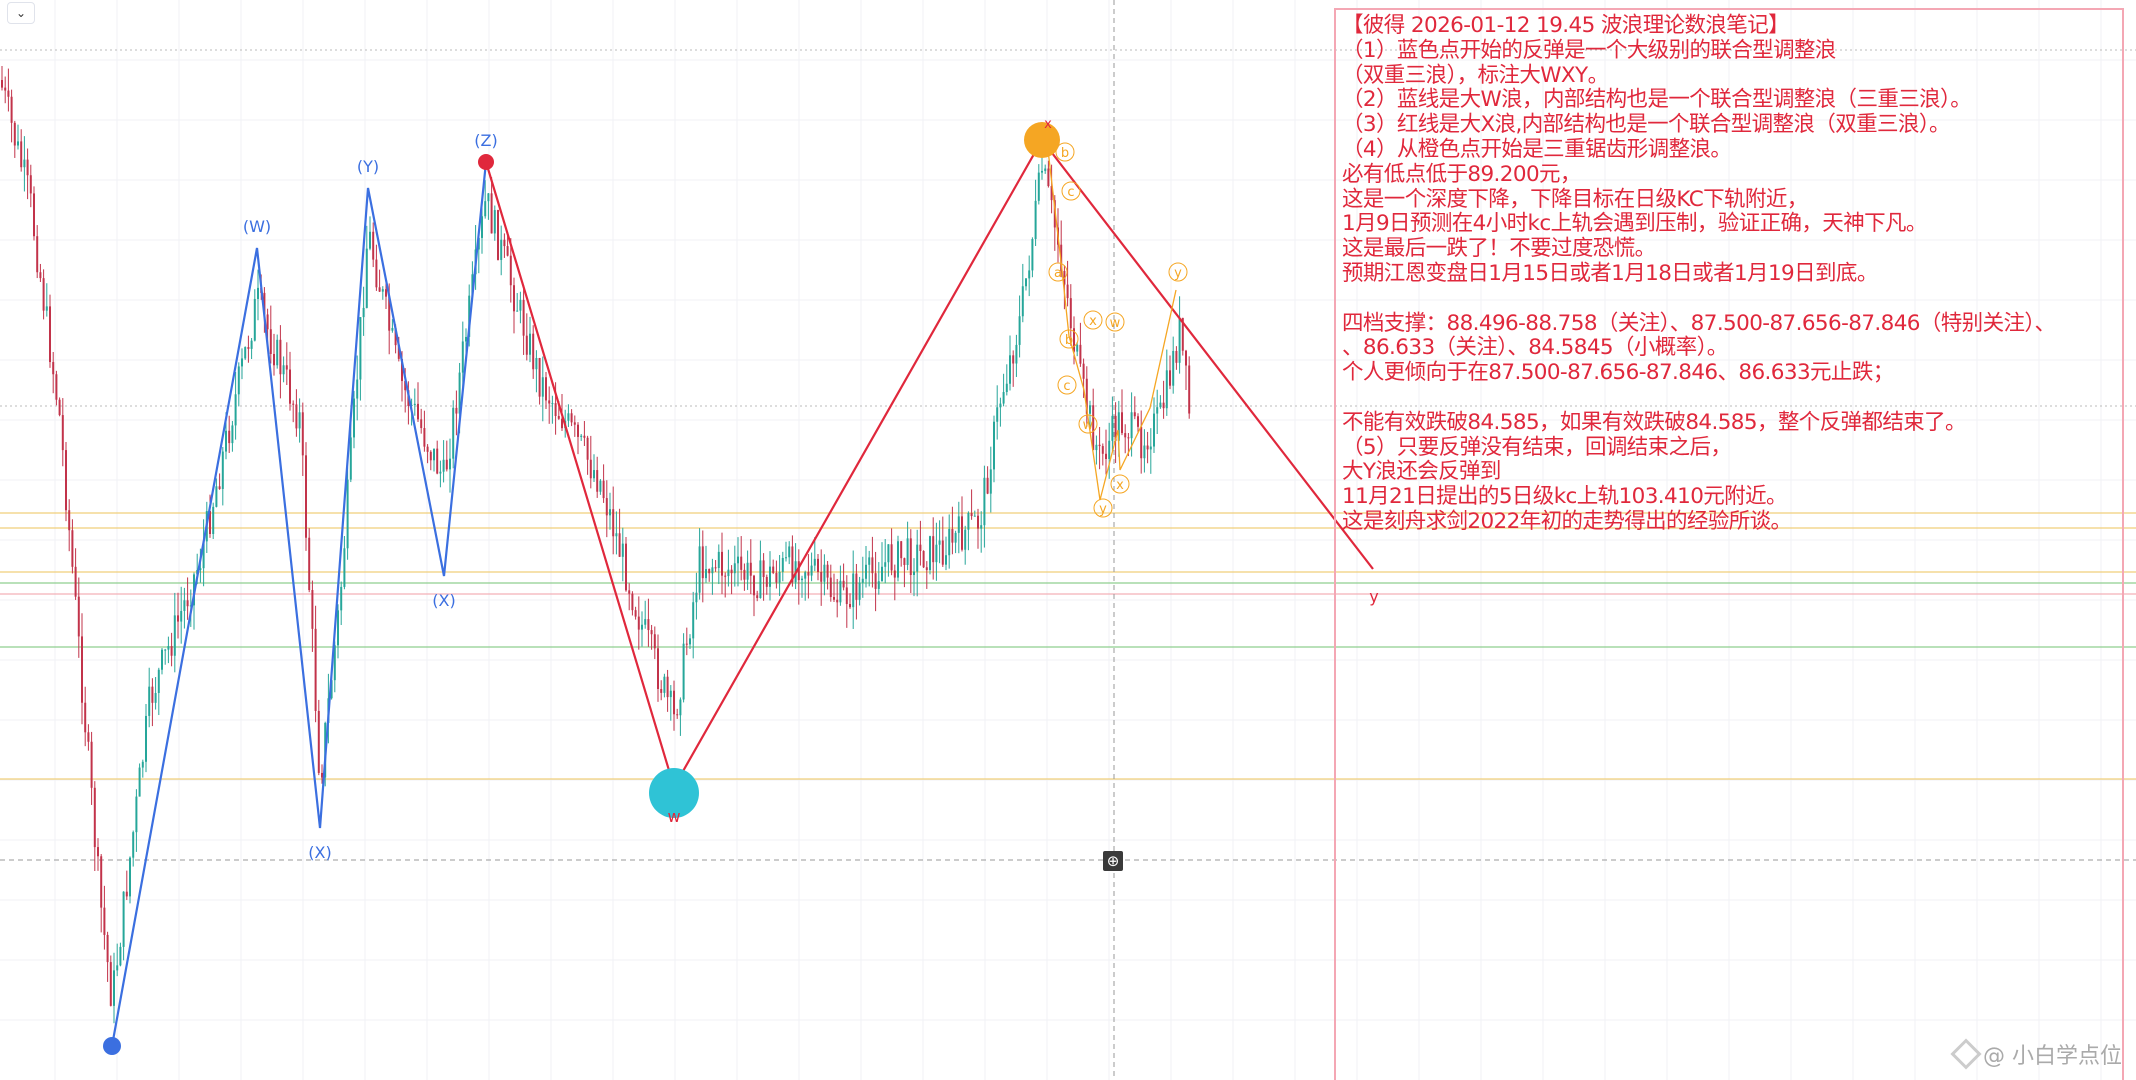  What do you see at coordinates (1103, 509) in the screenshot?
I see `orange-wave-label: y` at bounding box center [1103, 509].